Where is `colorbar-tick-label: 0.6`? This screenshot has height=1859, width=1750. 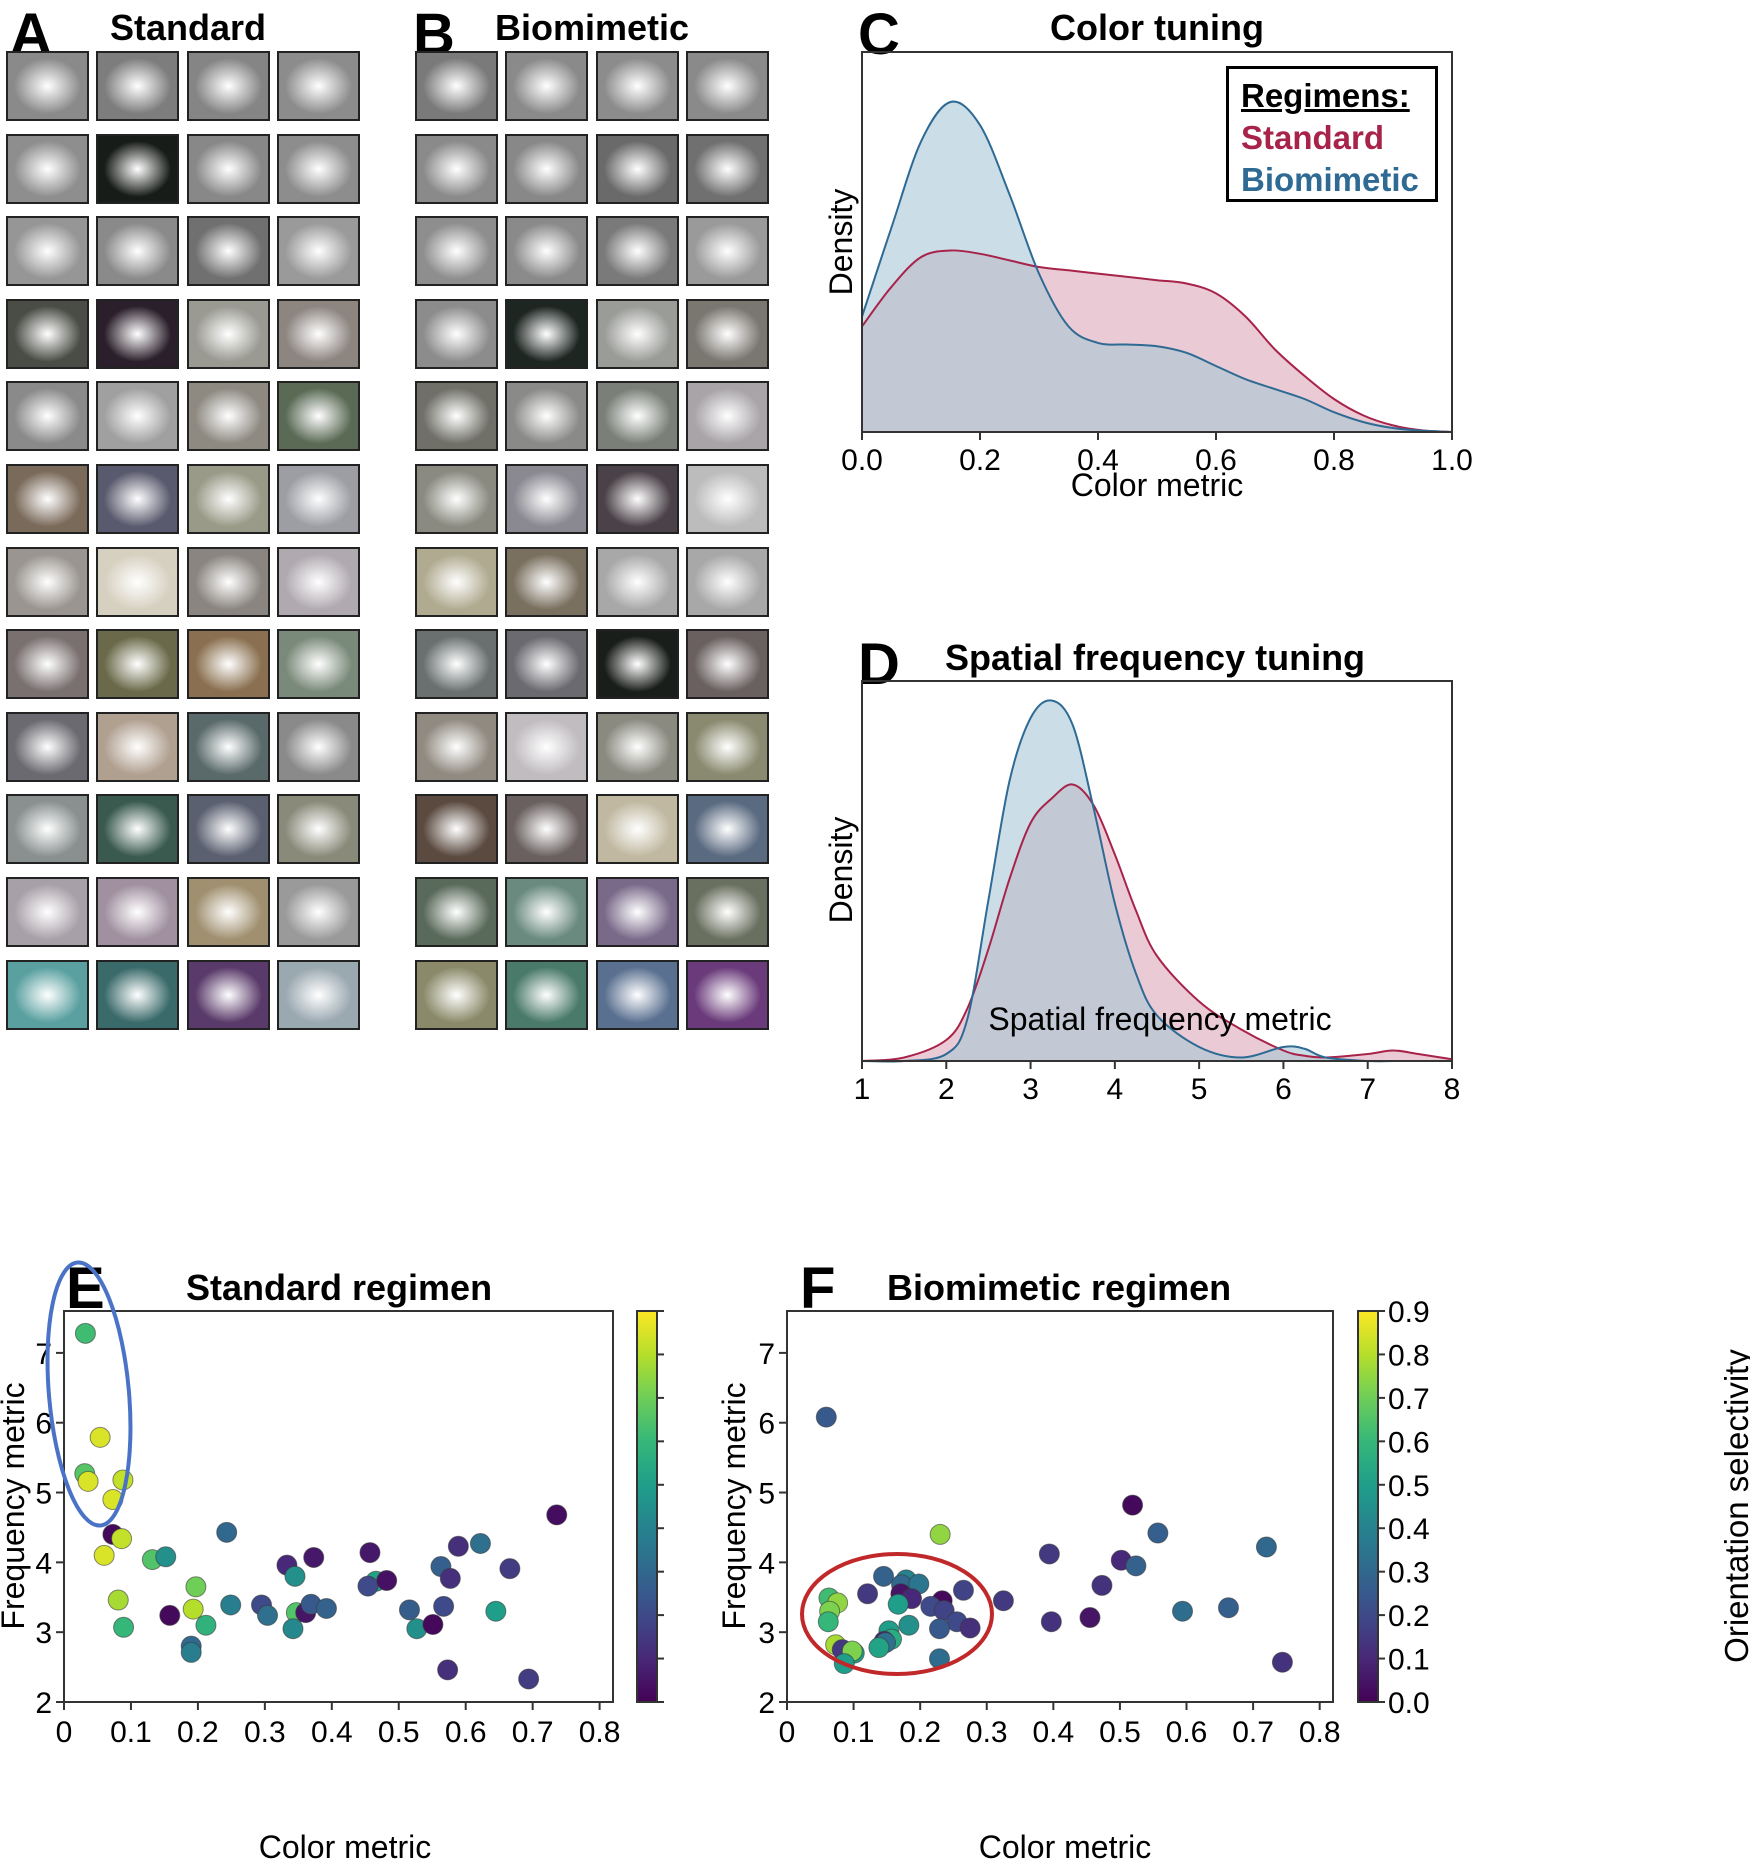
colorbar-tick-label: 0.6 is located at coordinates (1409, 1442).